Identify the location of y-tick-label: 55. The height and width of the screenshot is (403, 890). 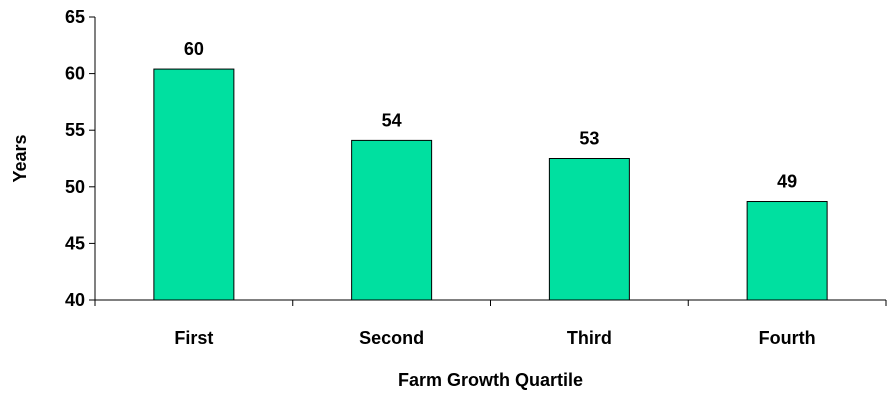
(75, 130).